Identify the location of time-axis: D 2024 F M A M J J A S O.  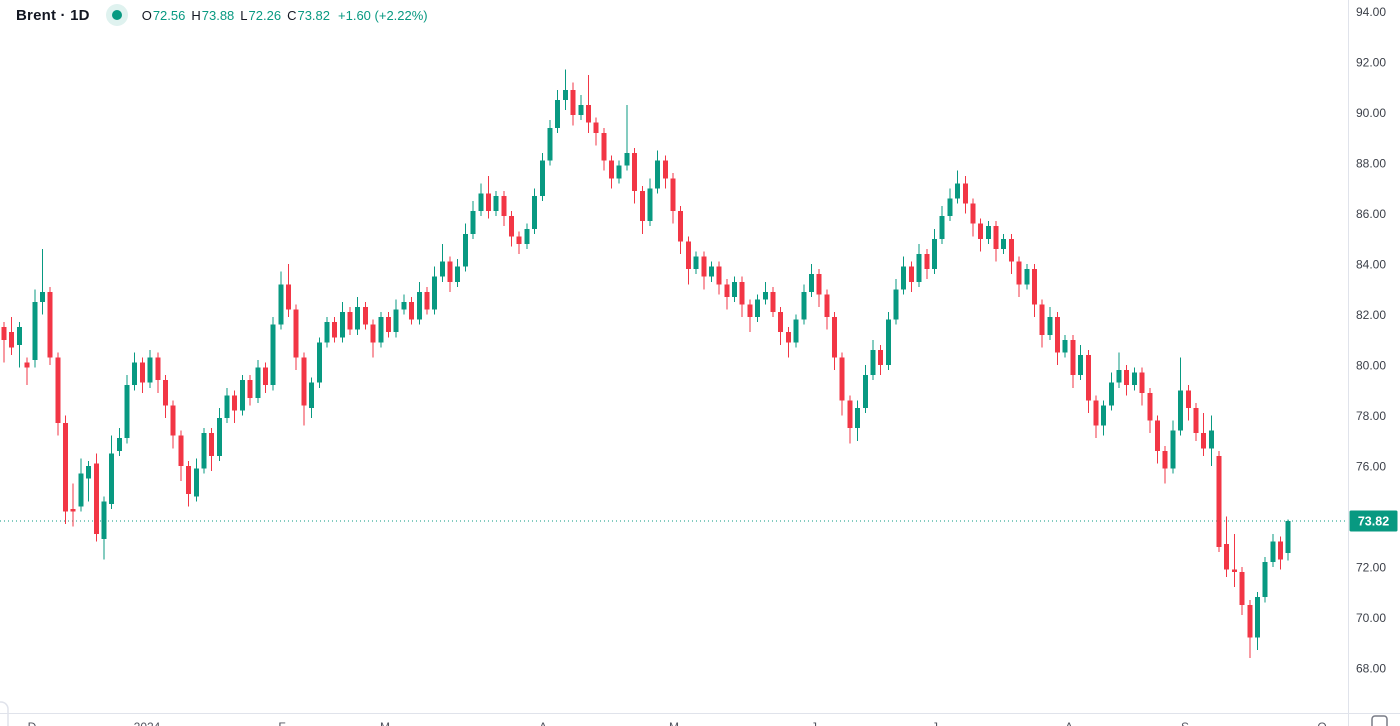
(677, 723).